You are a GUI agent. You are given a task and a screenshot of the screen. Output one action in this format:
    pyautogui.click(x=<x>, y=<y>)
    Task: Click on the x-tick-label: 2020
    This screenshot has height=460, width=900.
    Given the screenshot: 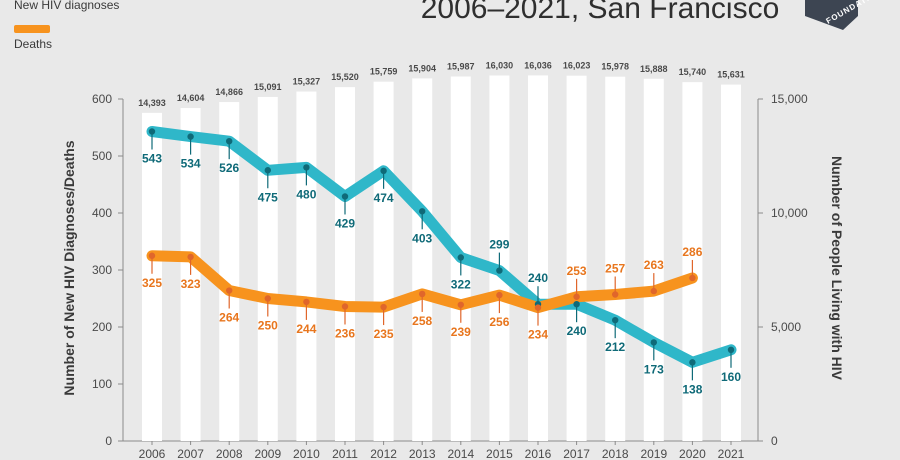 What is the action you would take?
    pyautogui.click(x=692, y=453)
    